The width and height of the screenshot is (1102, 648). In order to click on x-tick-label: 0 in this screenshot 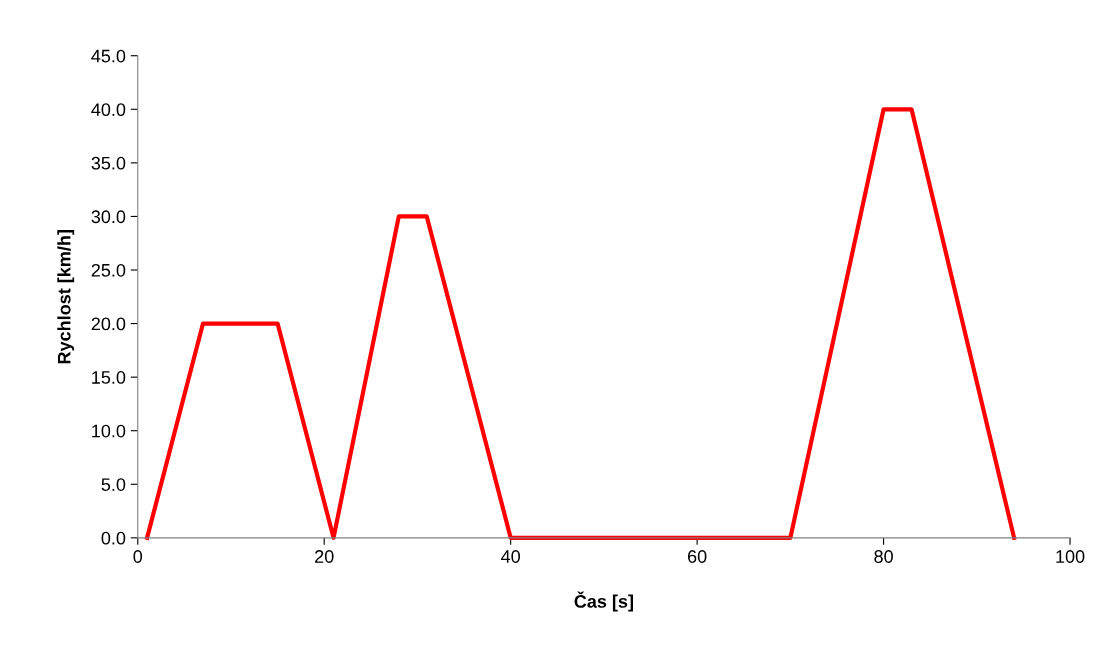, I will do `click(138, 556)`.